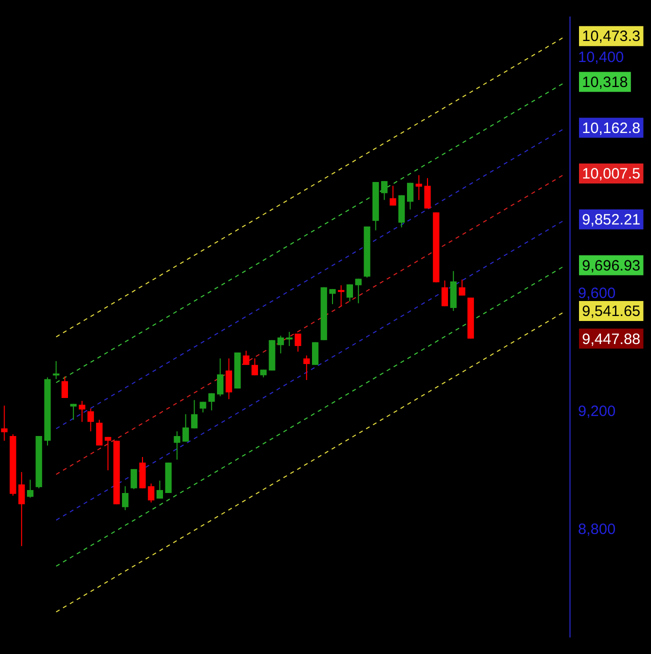 The image size is (651, 654). I want to click on text: 9,696.93, so click(611, 265).